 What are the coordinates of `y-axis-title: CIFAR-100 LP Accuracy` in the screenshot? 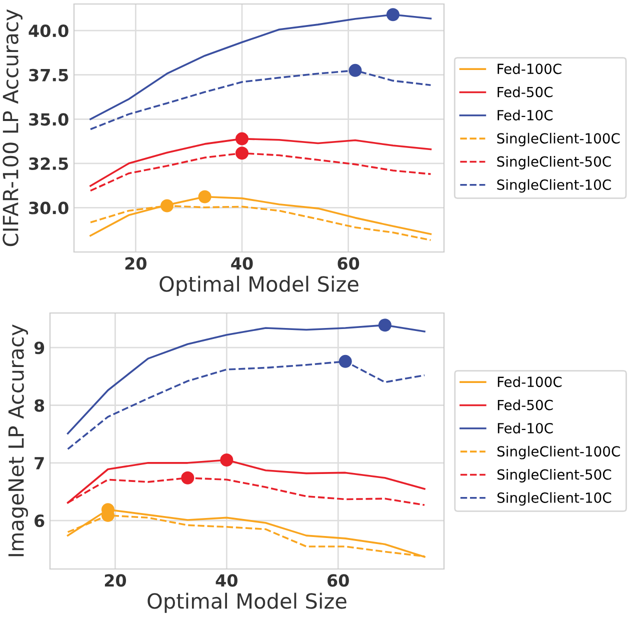 It's located at (12, 127).